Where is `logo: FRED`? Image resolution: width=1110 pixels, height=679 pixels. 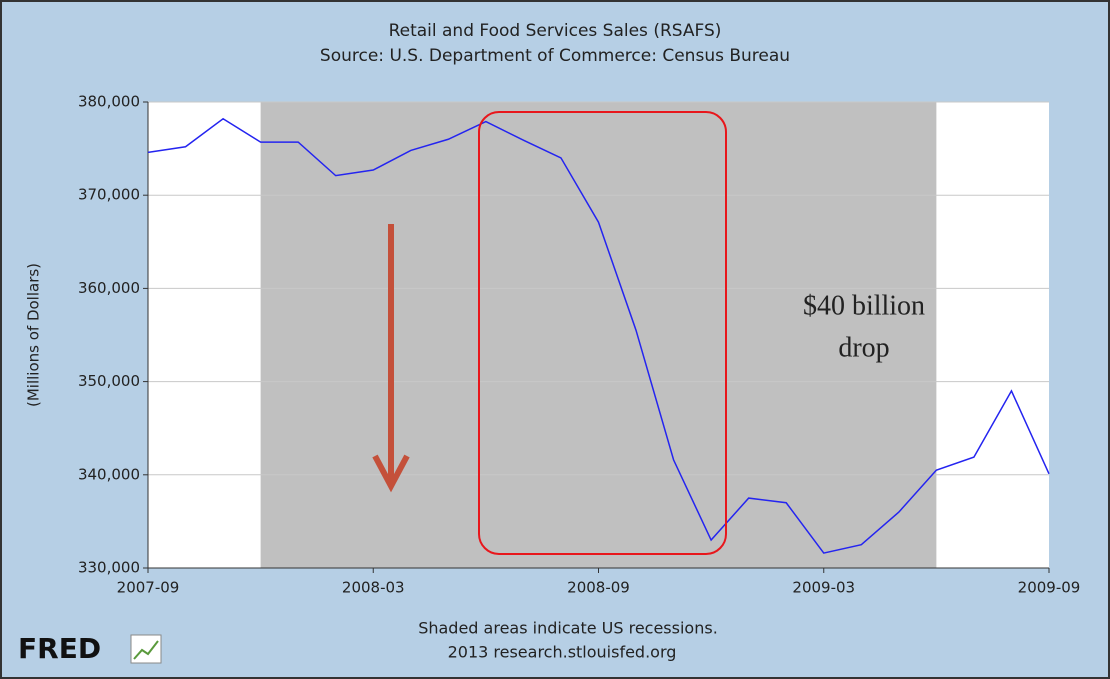
logo: FRED is located at coordinates (59, 648).